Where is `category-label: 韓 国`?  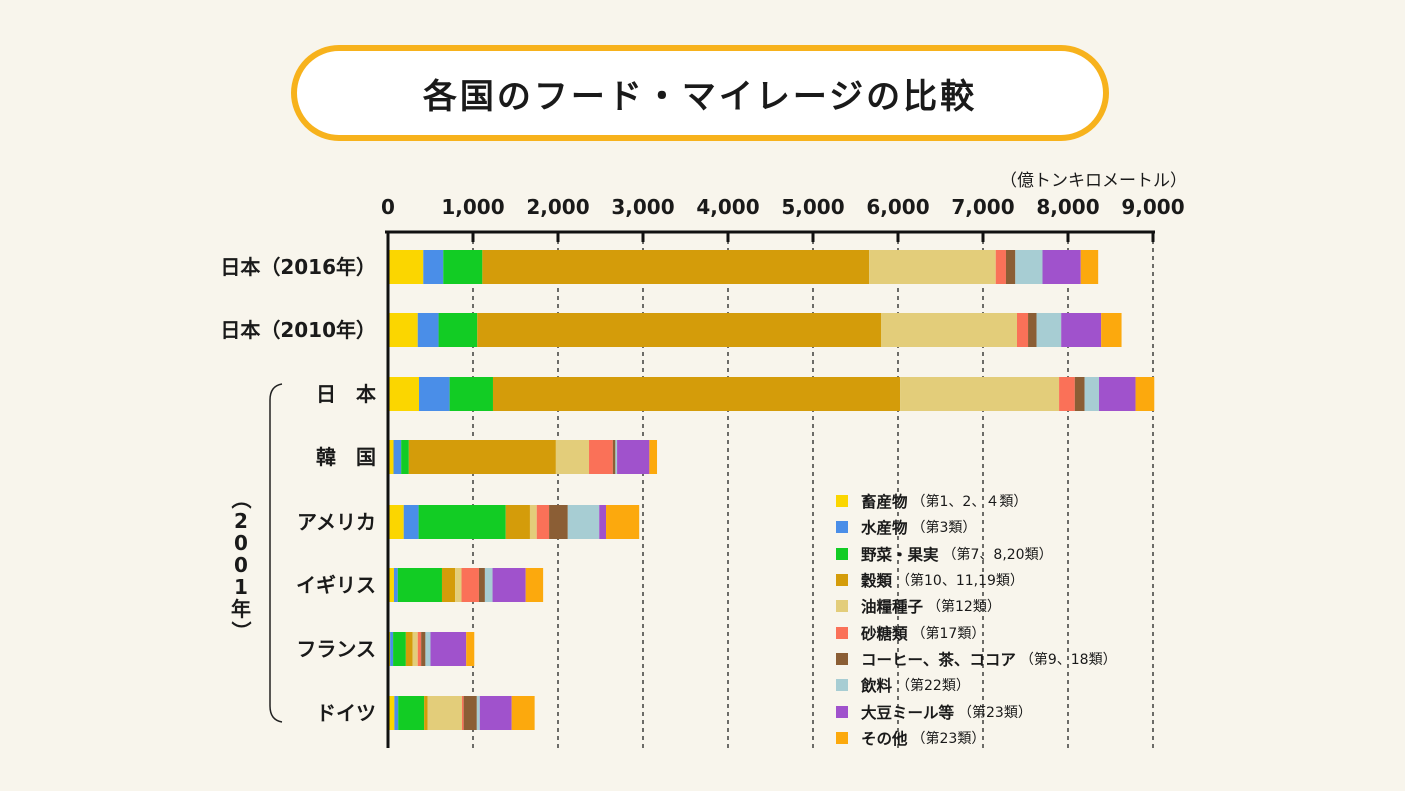 category-label: 韓 国 is located at coordinates (346, 457).